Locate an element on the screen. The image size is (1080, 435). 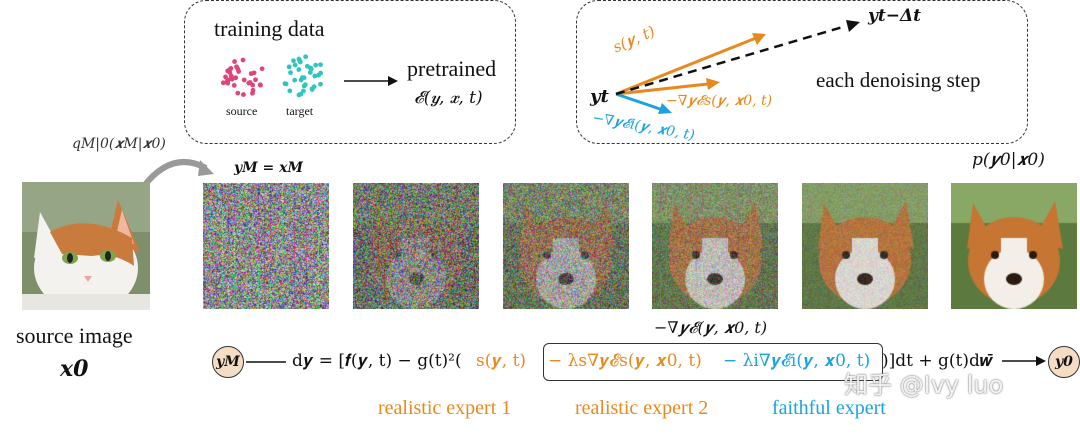
x0-label: 𝒙0 is located at coordinates (74, 369).